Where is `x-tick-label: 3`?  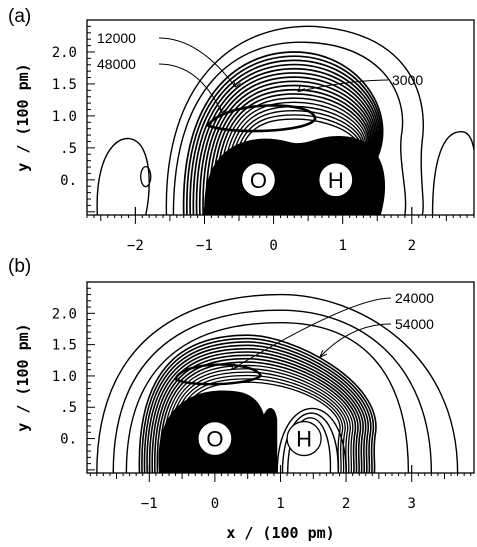
x-tick-label: 3 is located at coordinates (411, 504).